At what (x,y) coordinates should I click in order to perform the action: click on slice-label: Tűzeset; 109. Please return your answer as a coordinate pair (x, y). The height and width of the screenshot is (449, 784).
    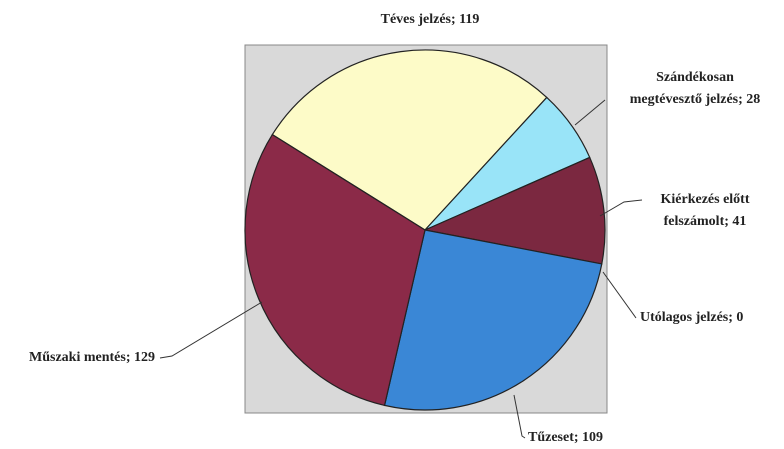
    Looking at the image, I should click on (565, 437).